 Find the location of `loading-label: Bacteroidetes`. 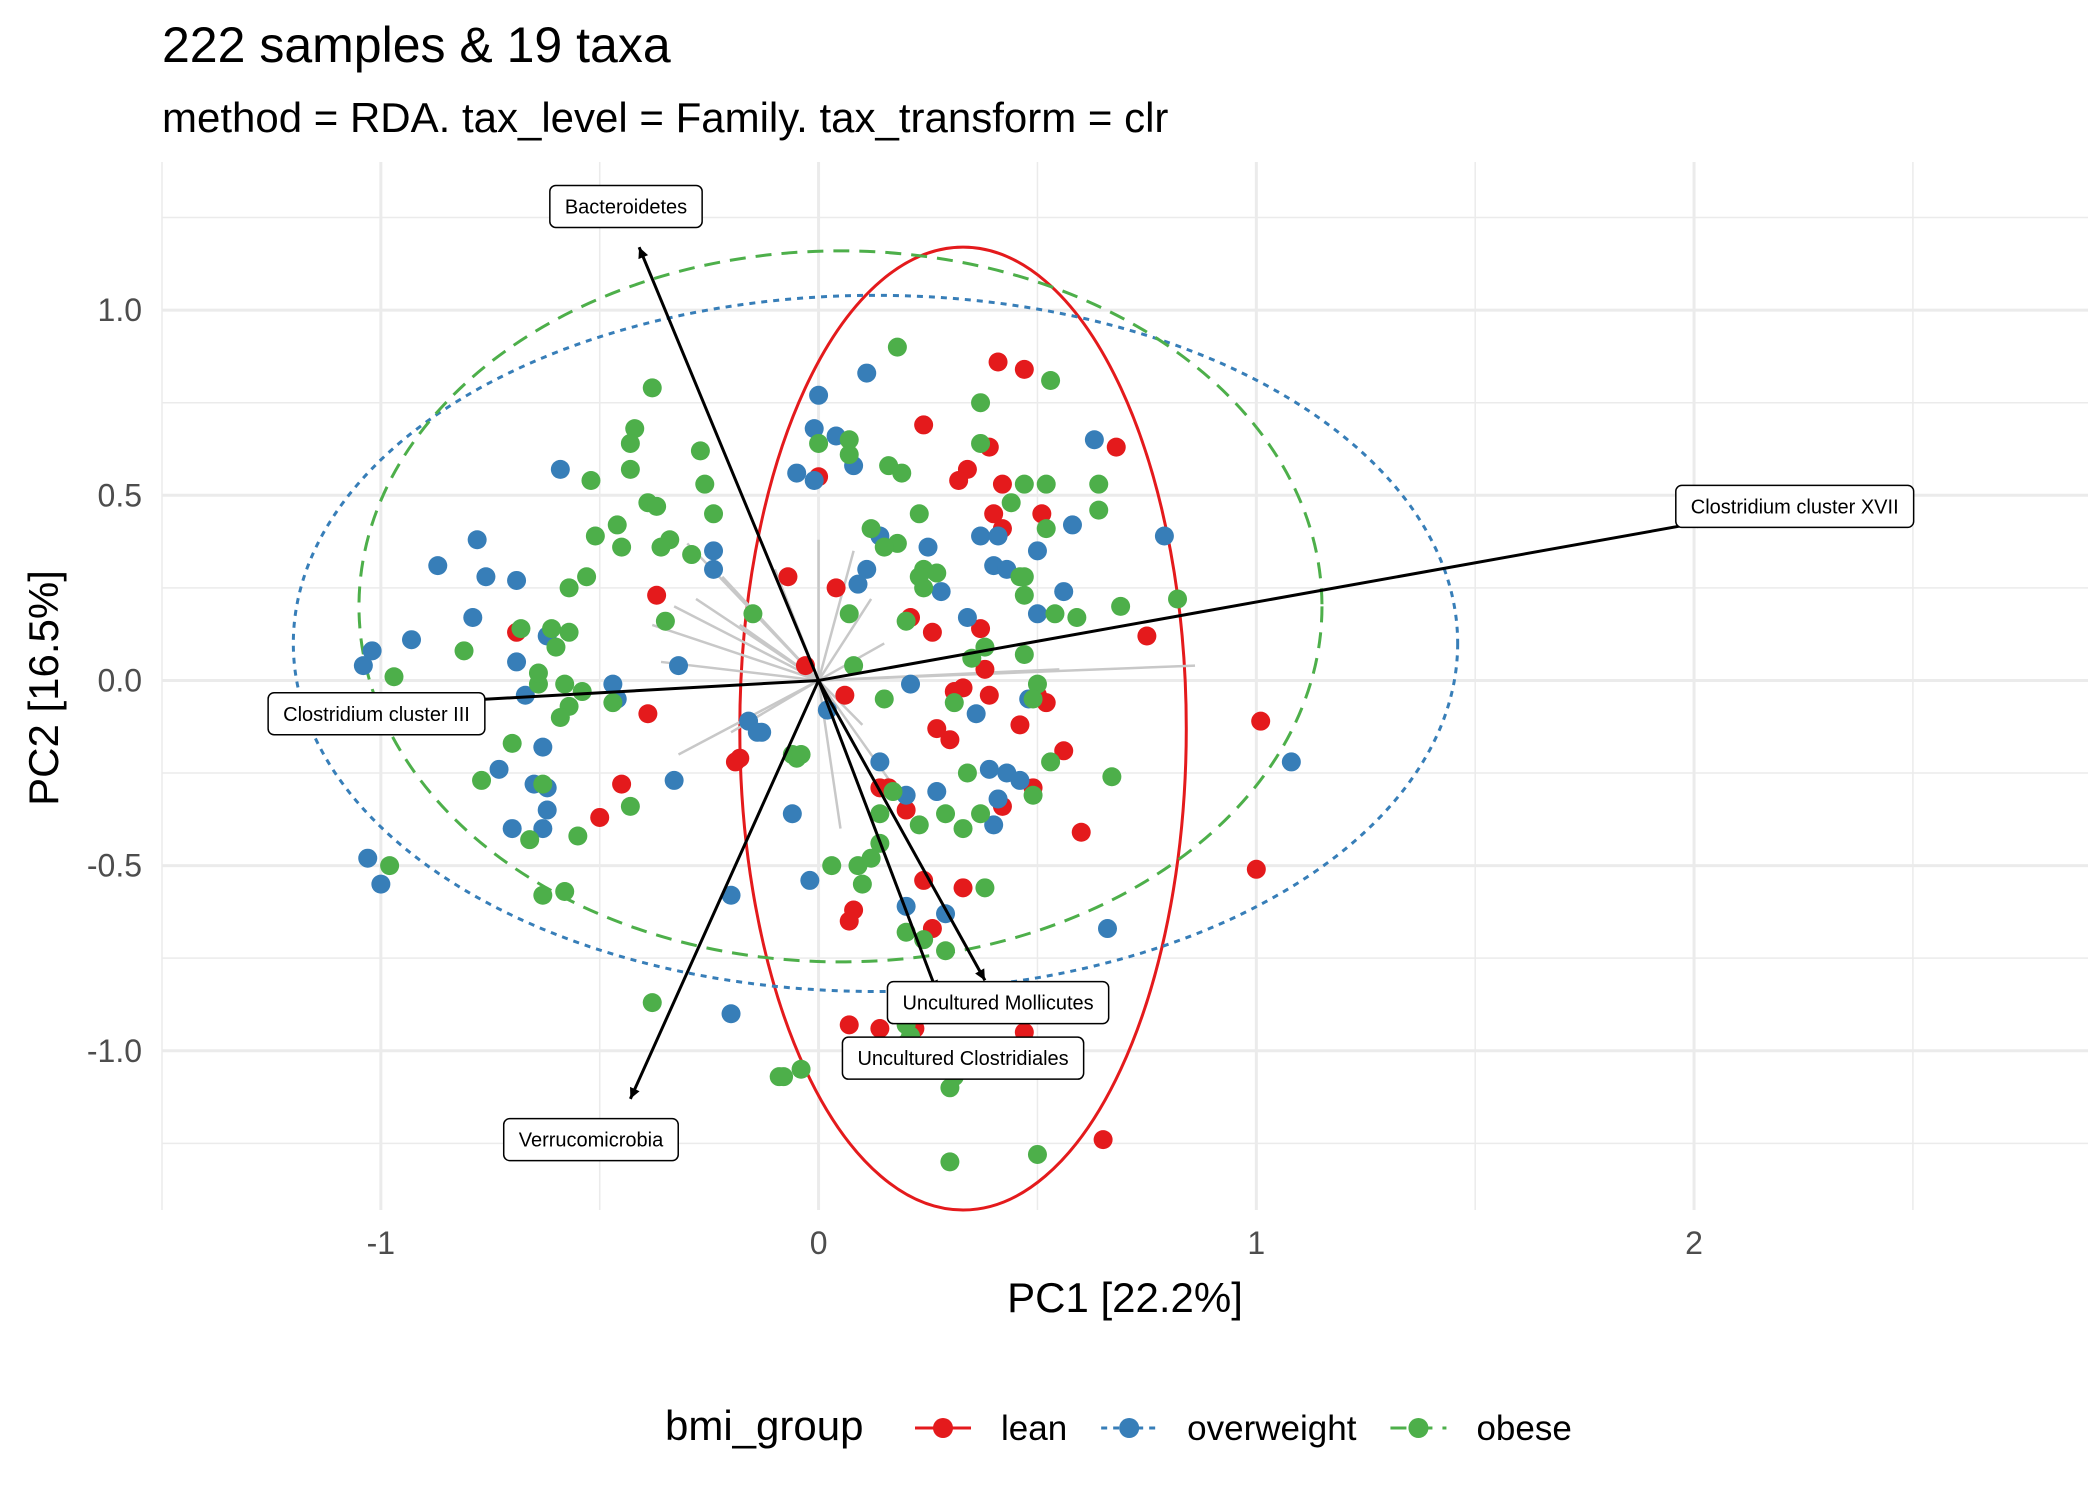

loading-label: Bacteroidetes is located at coordinates (626, 206).